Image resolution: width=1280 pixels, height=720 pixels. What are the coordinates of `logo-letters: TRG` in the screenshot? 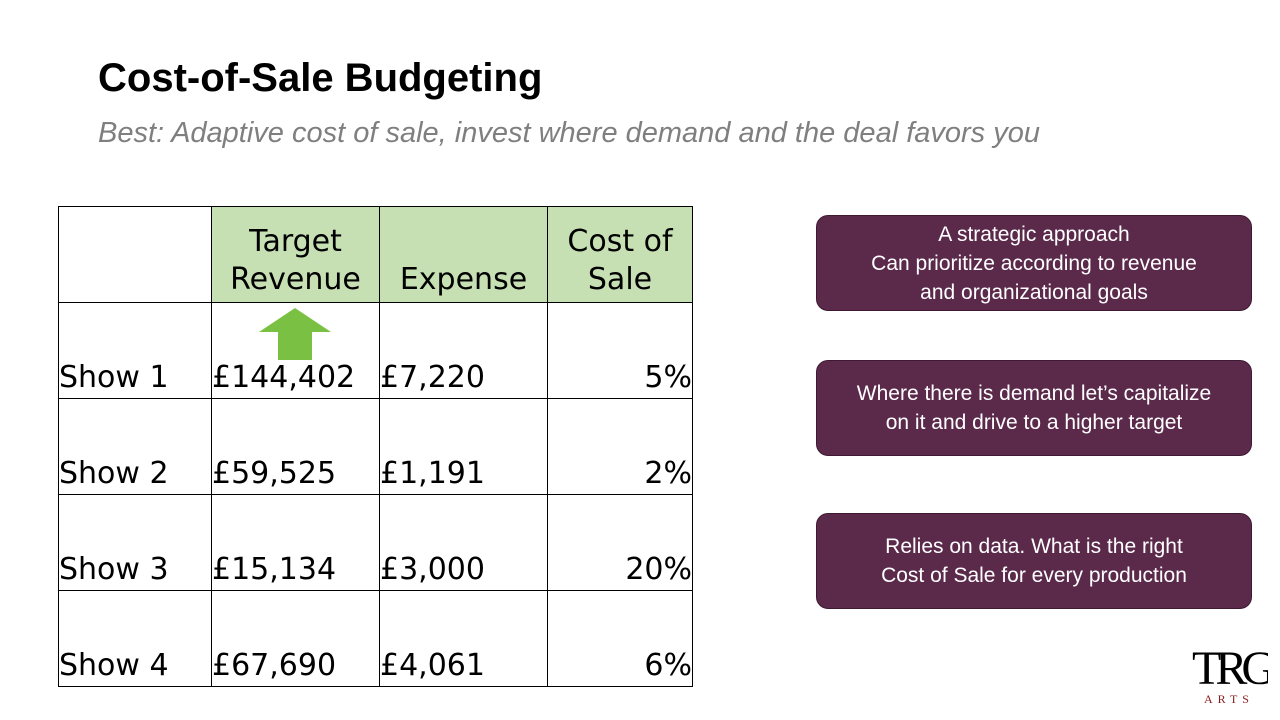 It's located at (1230, 668).